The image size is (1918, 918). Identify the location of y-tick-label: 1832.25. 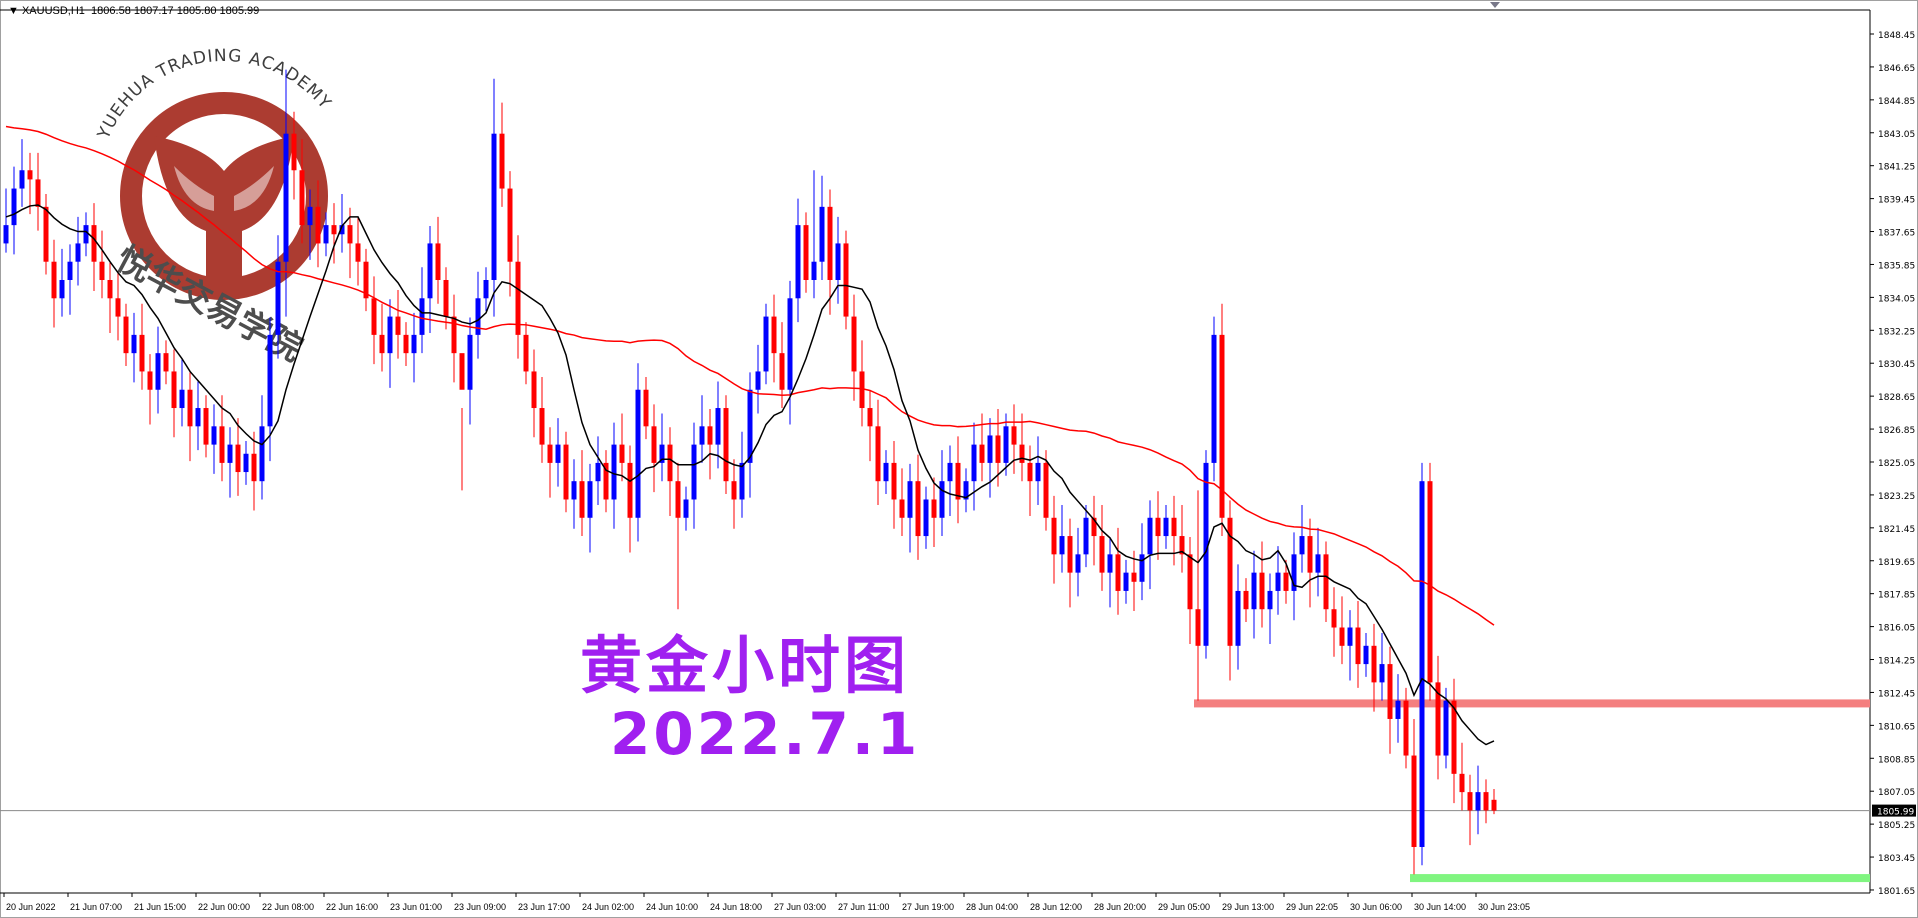
(1896, 332).